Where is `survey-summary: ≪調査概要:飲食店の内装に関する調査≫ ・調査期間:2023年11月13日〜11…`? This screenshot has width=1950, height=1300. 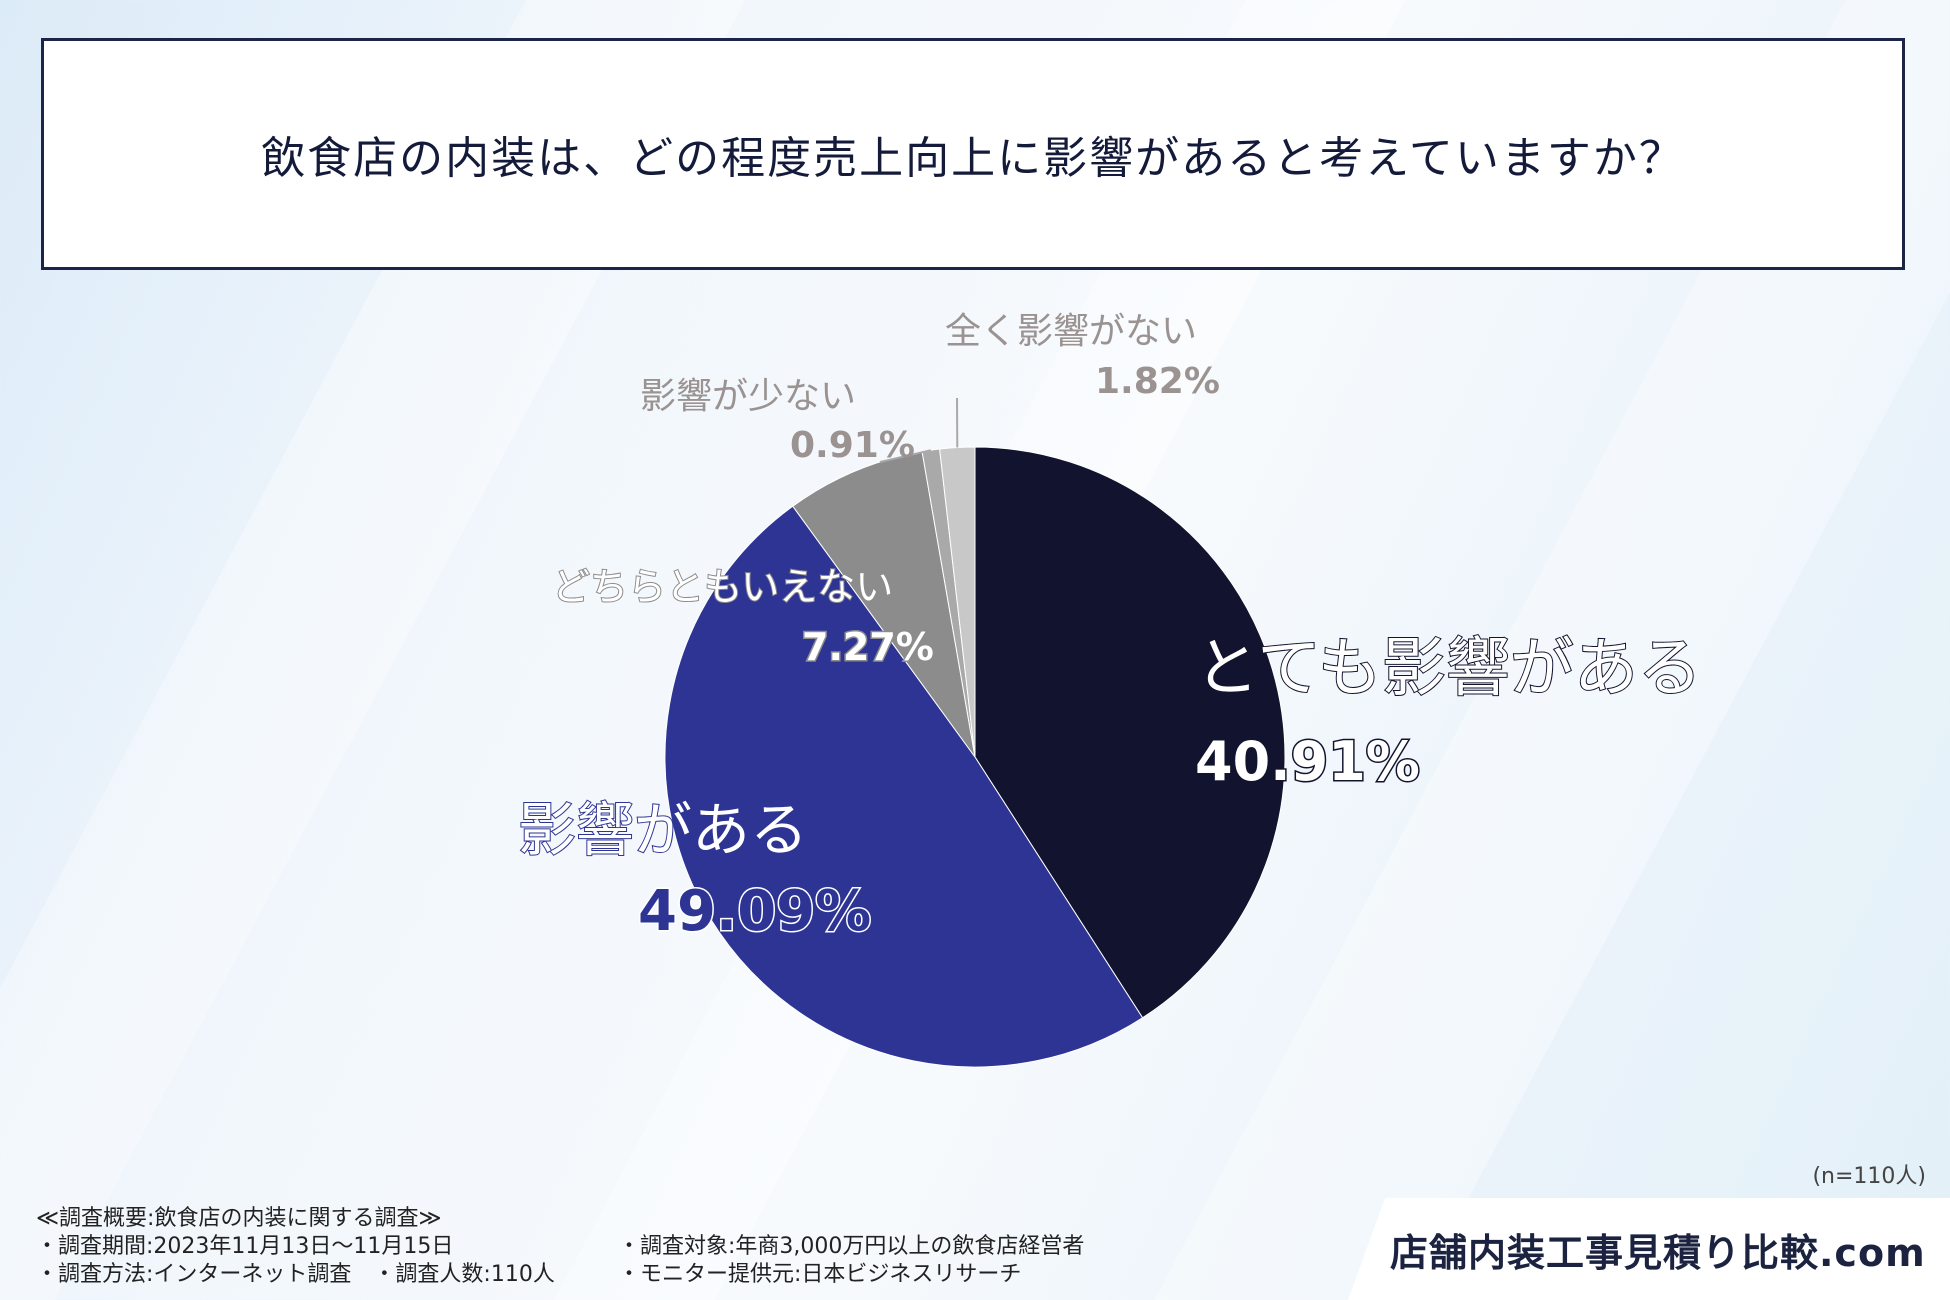
survey-summary: ≪調査概要:飲食店の内装に関する調査≫ ・調査期間:2023年11月13日〜11… is located at coordinates (295, 1247).